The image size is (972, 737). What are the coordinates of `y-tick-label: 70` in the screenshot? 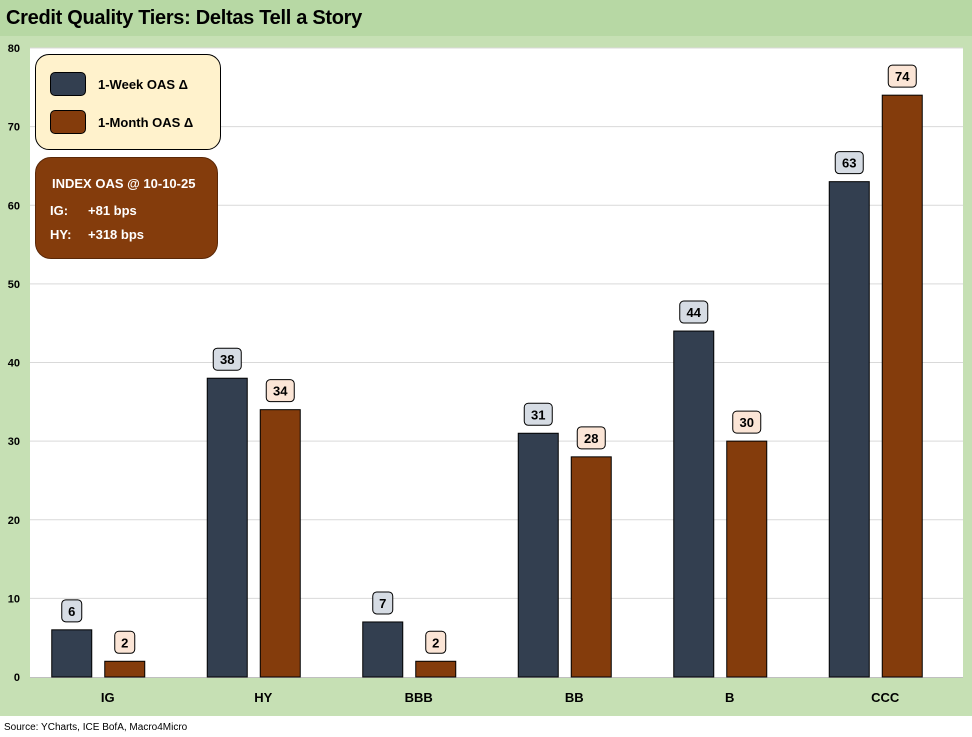 It's located at (14, 128).